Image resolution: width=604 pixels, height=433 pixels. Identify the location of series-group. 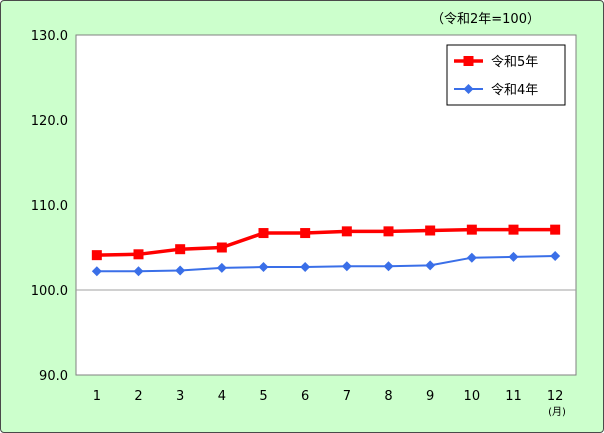
(326, 250).